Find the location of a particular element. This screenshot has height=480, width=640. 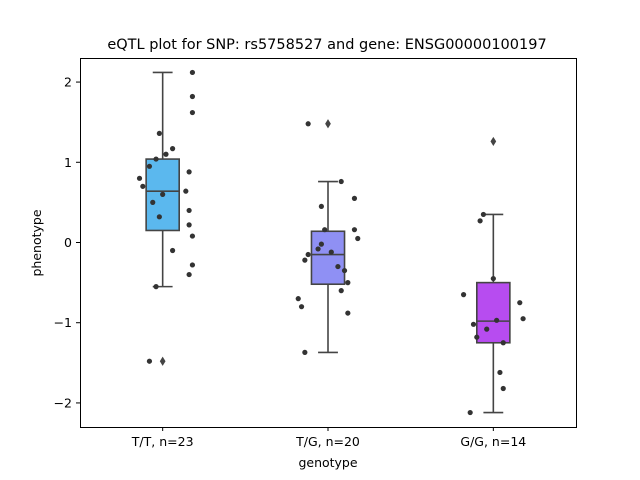

y-axis: 2 1 0 −1 −2 is located at coordinates (67, 242).